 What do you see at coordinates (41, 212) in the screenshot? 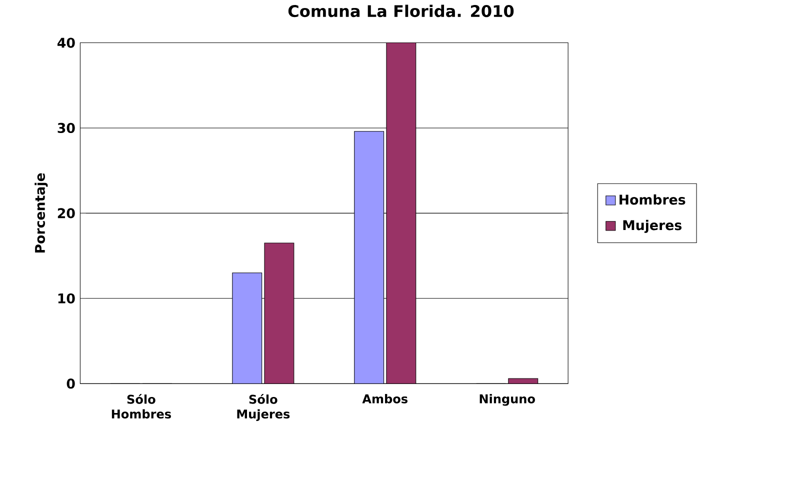
I see `y-axis-title: Porcentaje` at bounding box center [41, 212].